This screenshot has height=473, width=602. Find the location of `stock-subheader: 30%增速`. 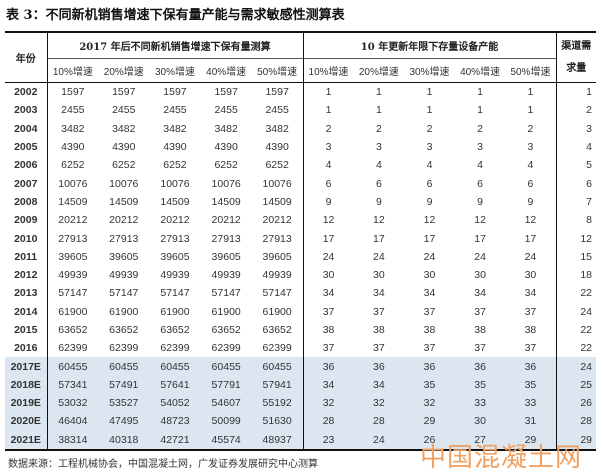

stock-subheader: 30%增速 is located at coordinates (175, 70).